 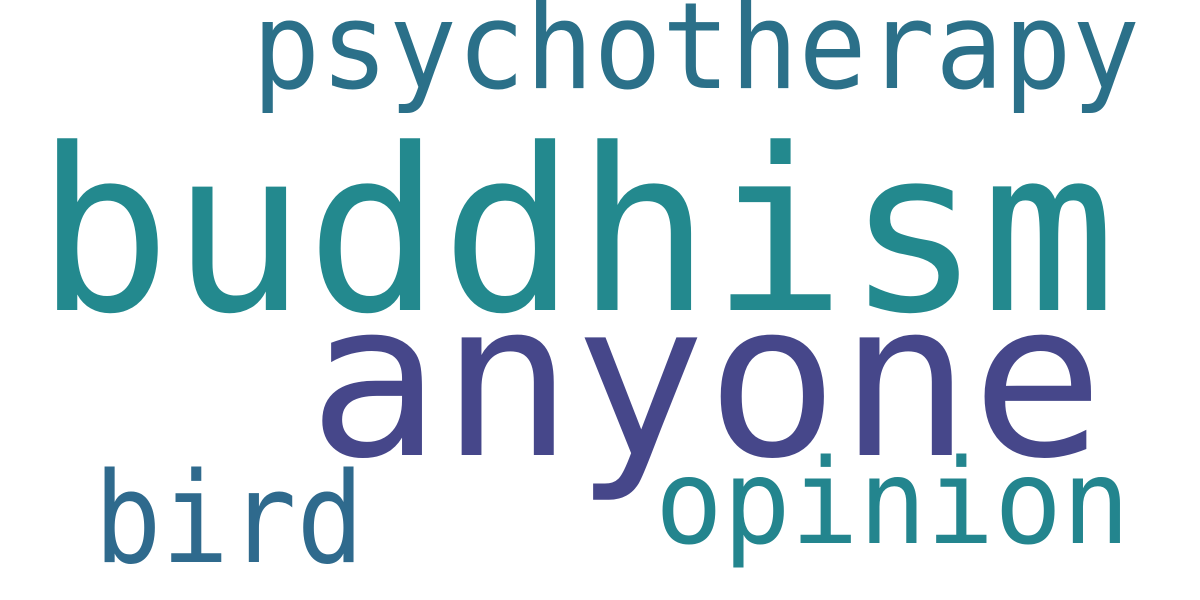 What do you see at coordinates (229, 518) in the screenshot?
I see `word-bird: bird` at bounding box center [229, 518].